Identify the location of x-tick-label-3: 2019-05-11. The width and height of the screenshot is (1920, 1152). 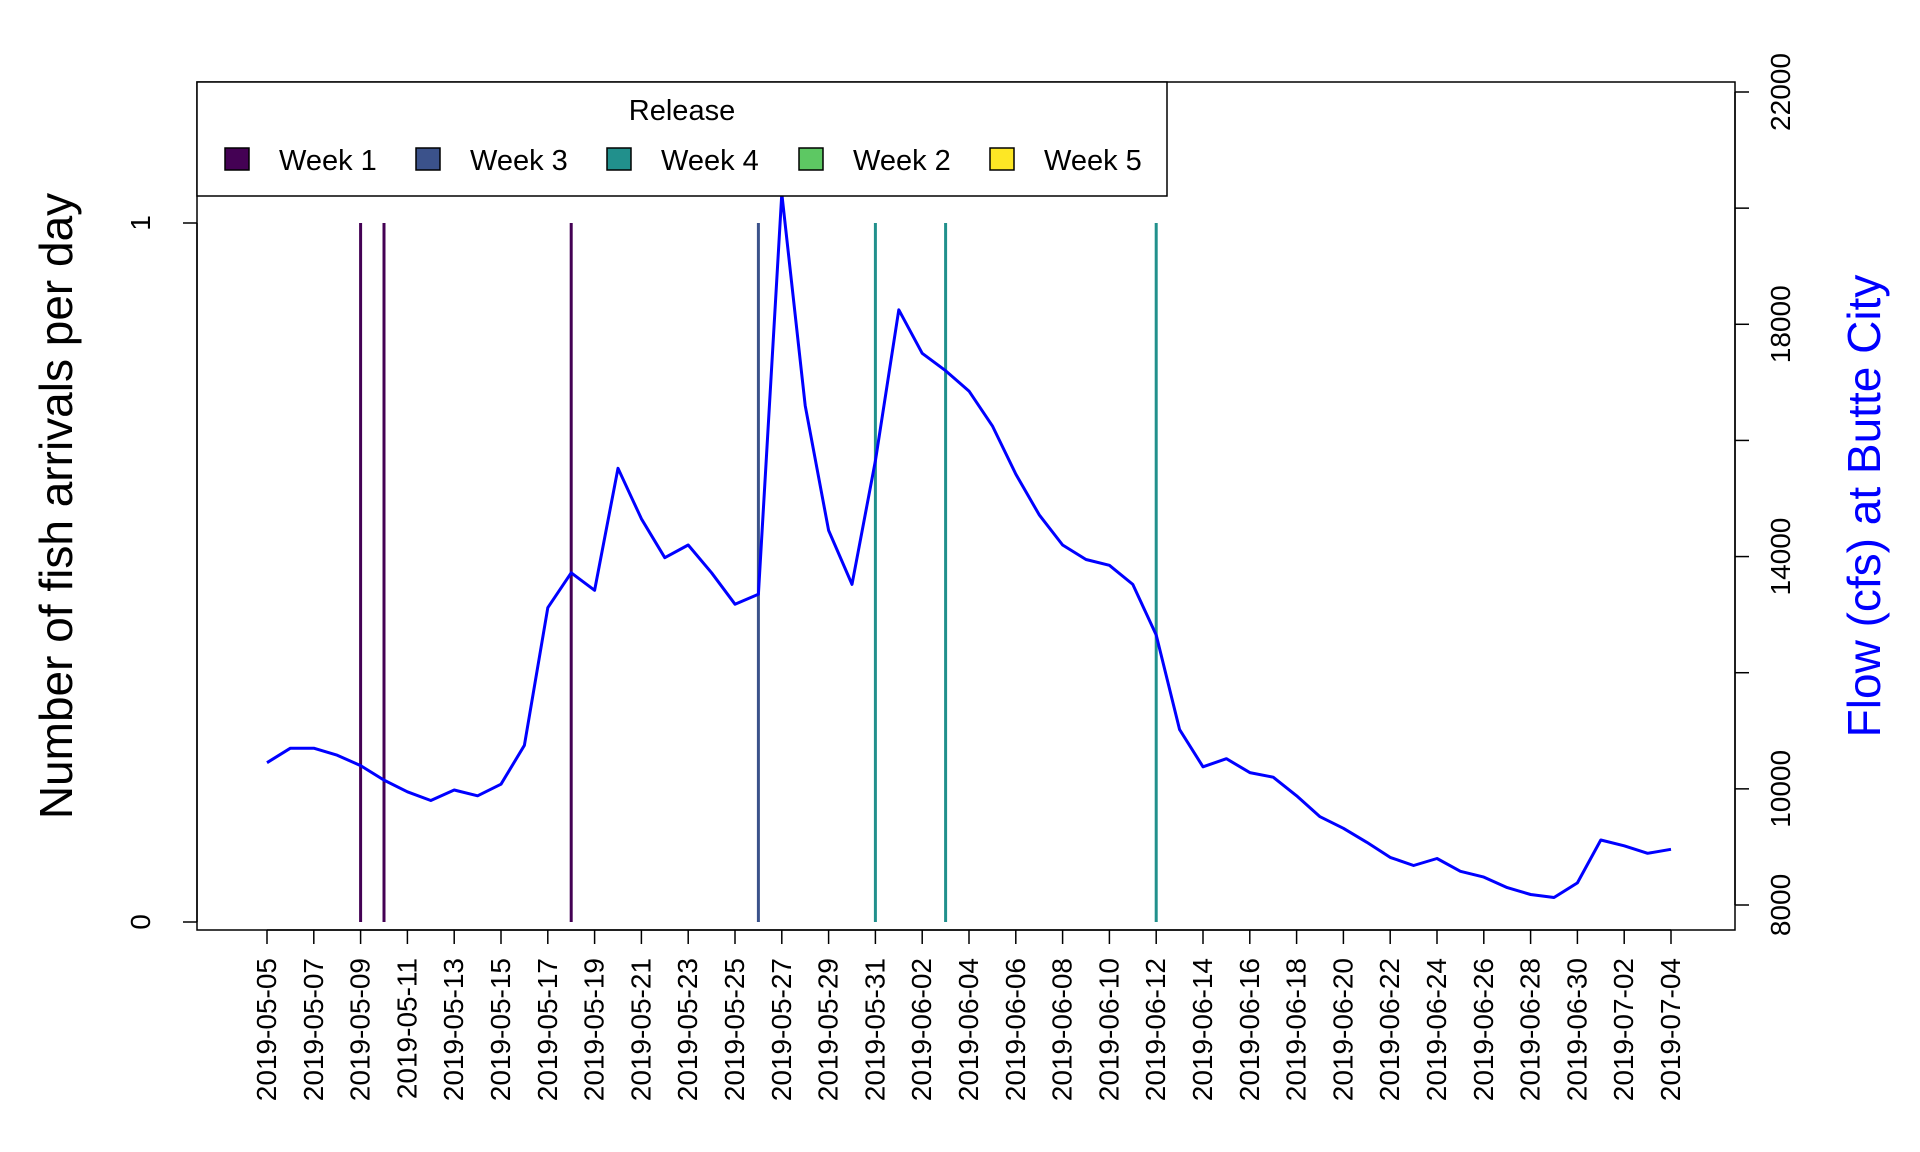
(406, 1028).